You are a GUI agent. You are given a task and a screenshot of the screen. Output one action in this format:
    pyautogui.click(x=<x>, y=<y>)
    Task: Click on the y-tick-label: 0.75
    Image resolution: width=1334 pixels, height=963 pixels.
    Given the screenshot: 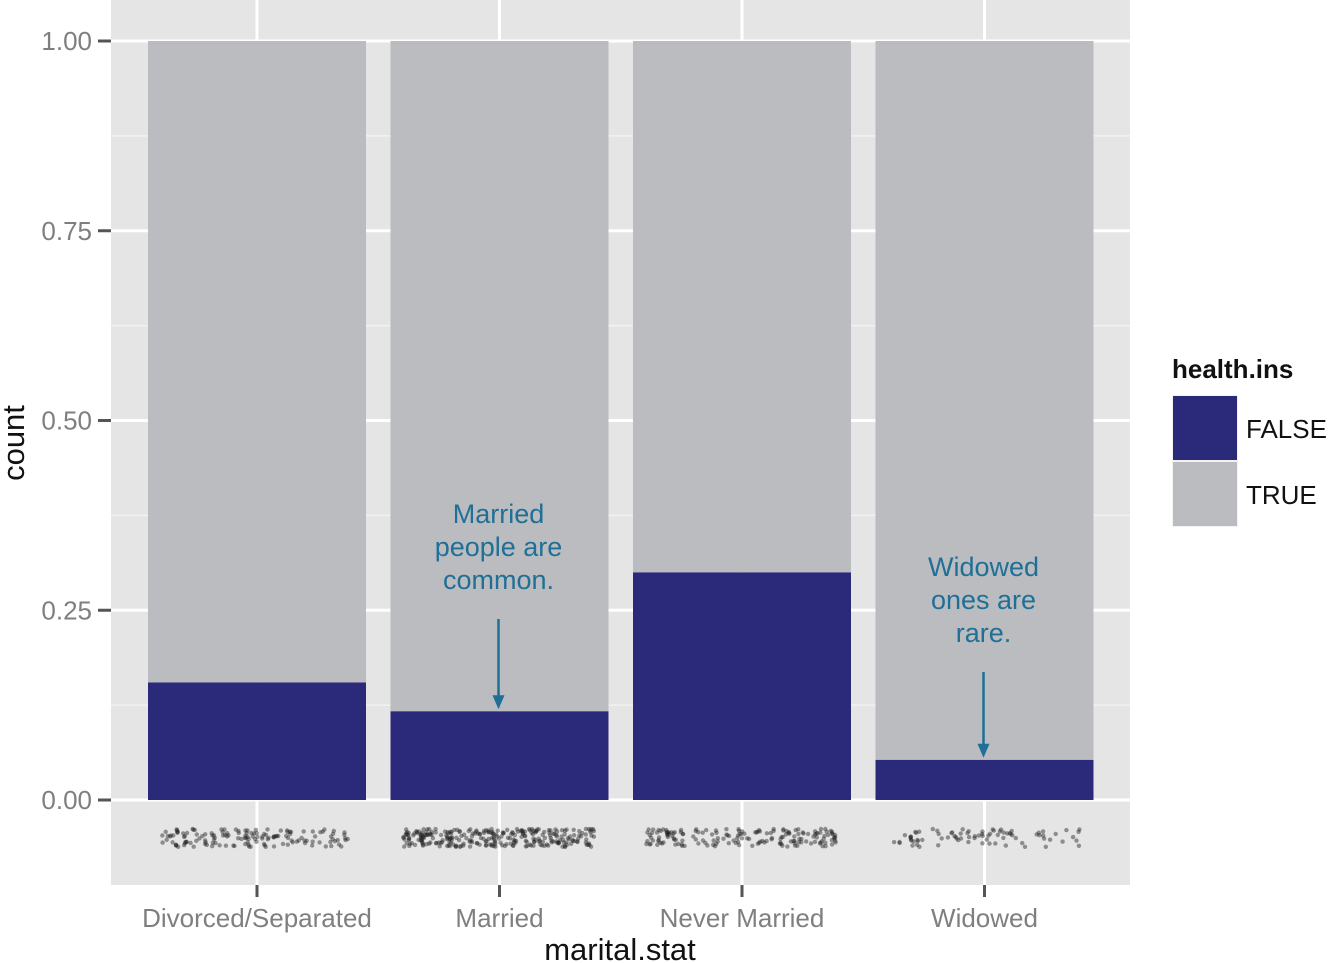 What is the action you would take?
    pyautogui.click(x=66, y=231)
    